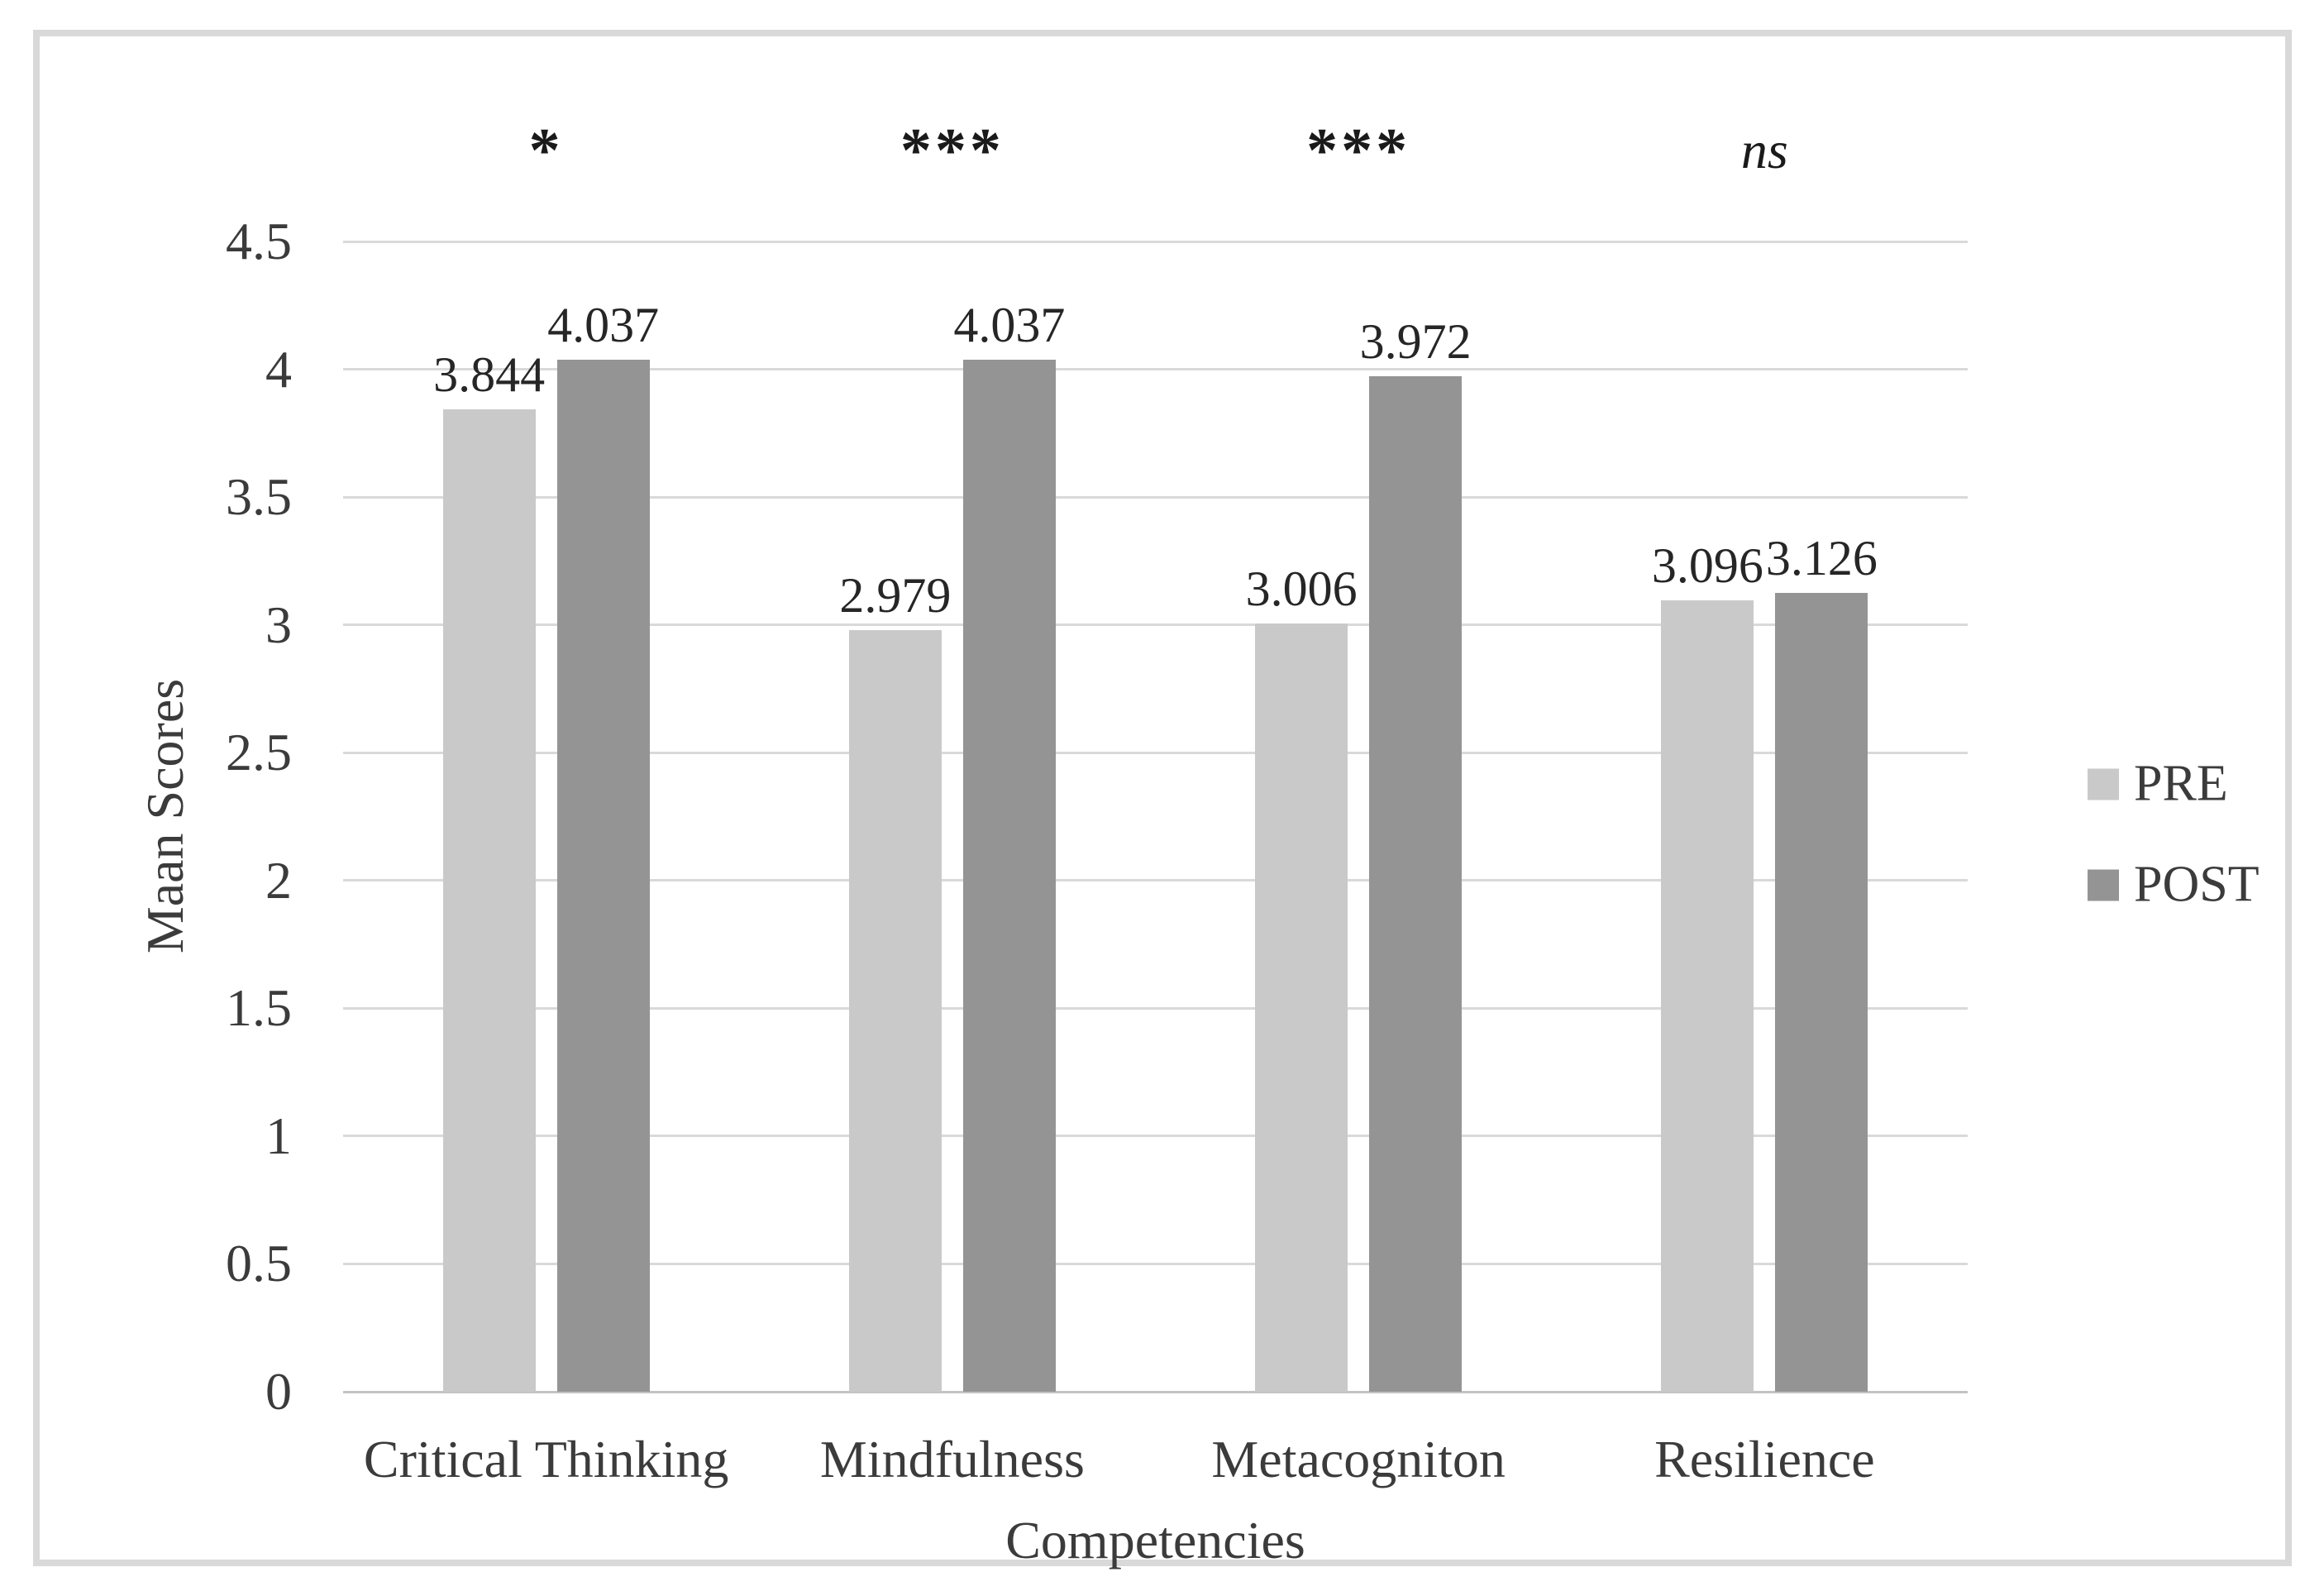  Describe the element at coordinates (1358, 150) in the screenshot. I see `significance-marker-metacogniton: ***` at that location.